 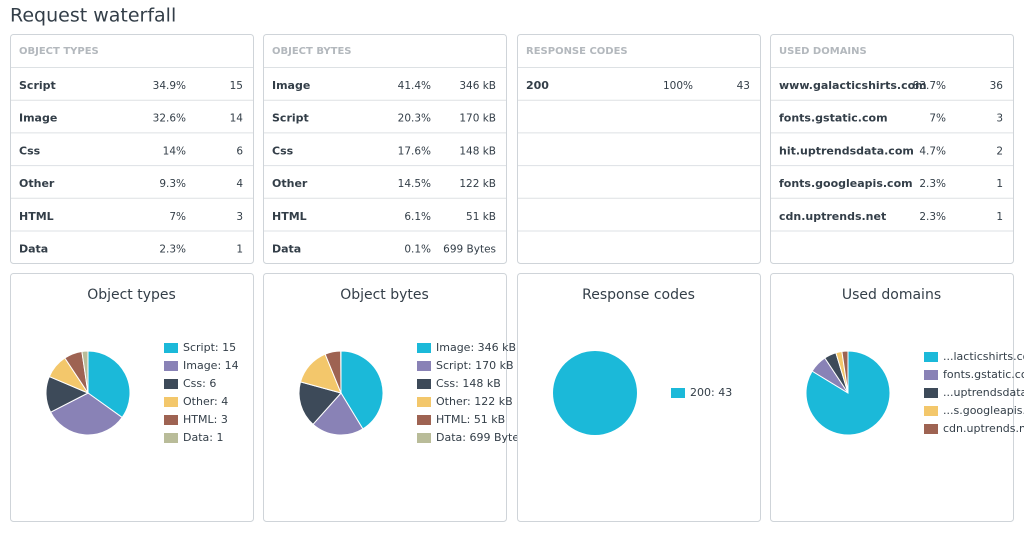 I want to click on row-count: 43, so click(x=743, y=86).